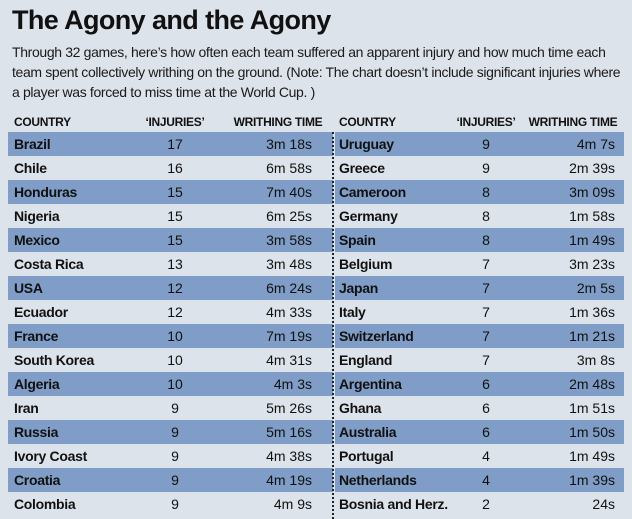  Describe the element at coordinates (376, 336) in the screenshot. I see `country-cell: Switzerland` at that location.